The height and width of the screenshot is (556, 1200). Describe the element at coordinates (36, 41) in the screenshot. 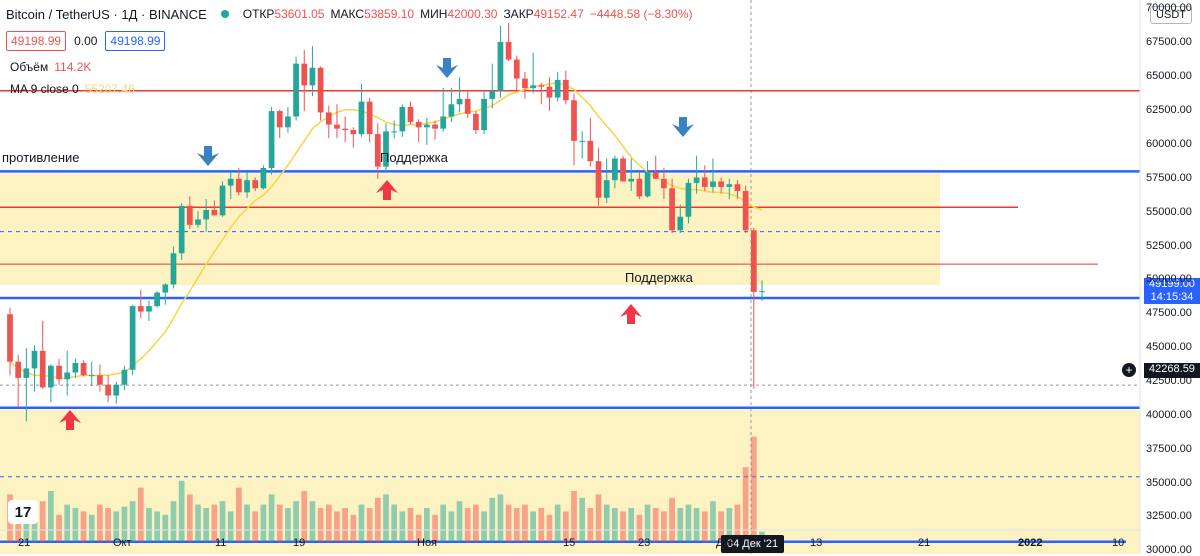

I see `sell-button: 49198.99` at that location.